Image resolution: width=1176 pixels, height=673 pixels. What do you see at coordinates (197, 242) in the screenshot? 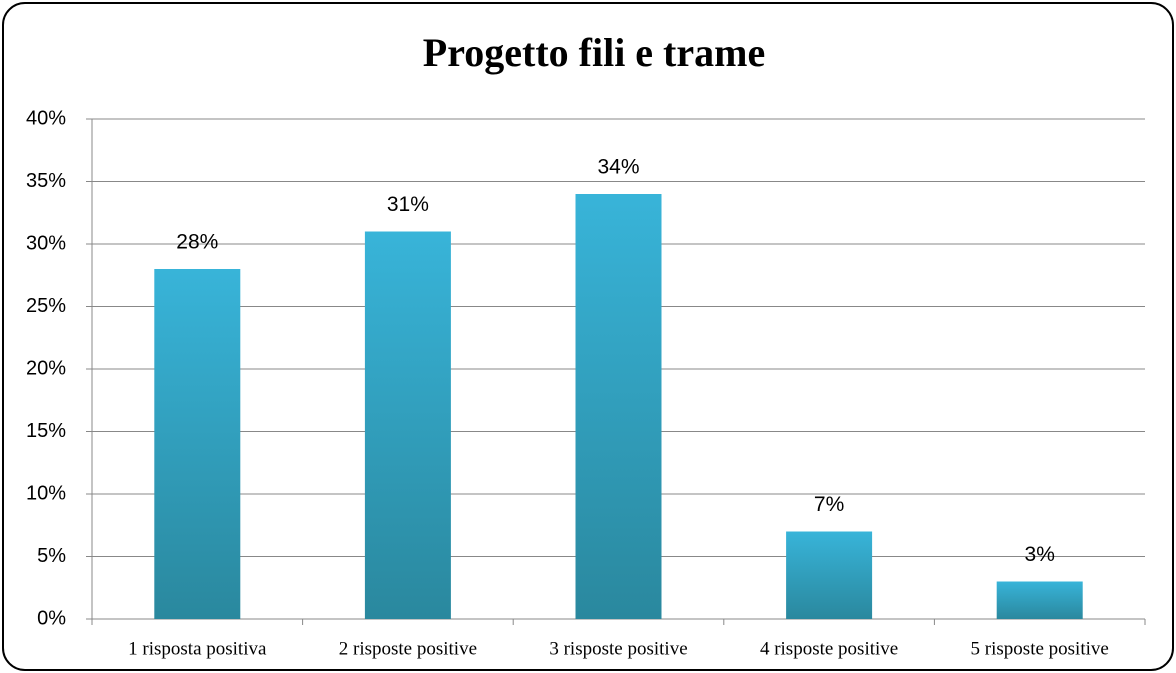
I see `value-label: 28%` at bounding box center [197, 242].